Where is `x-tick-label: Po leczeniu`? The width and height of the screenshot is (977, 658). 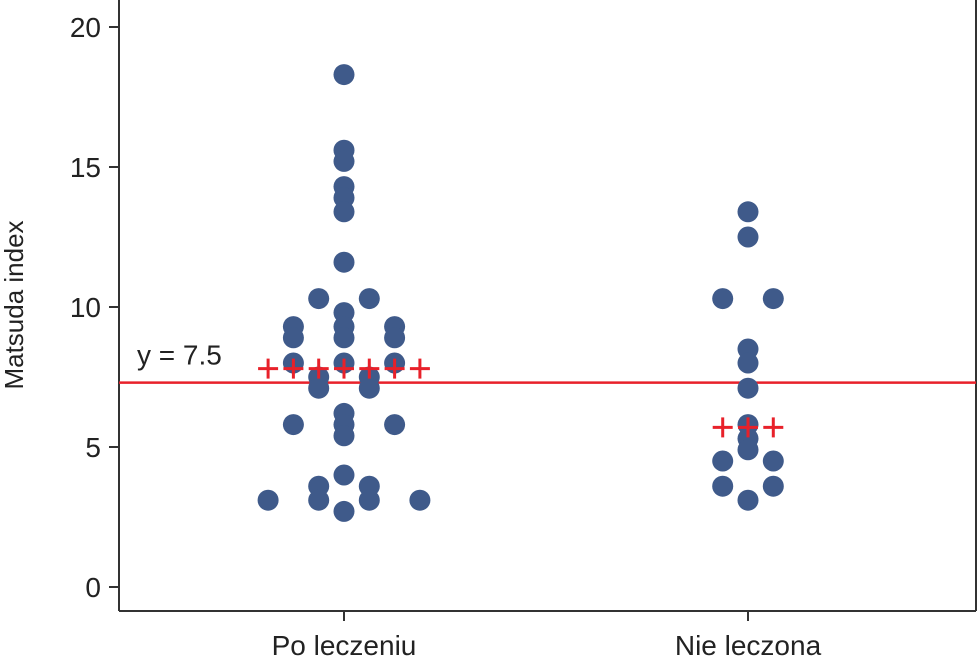 x-tick-label: Po leczeniu is located at coordinates (344, 644).